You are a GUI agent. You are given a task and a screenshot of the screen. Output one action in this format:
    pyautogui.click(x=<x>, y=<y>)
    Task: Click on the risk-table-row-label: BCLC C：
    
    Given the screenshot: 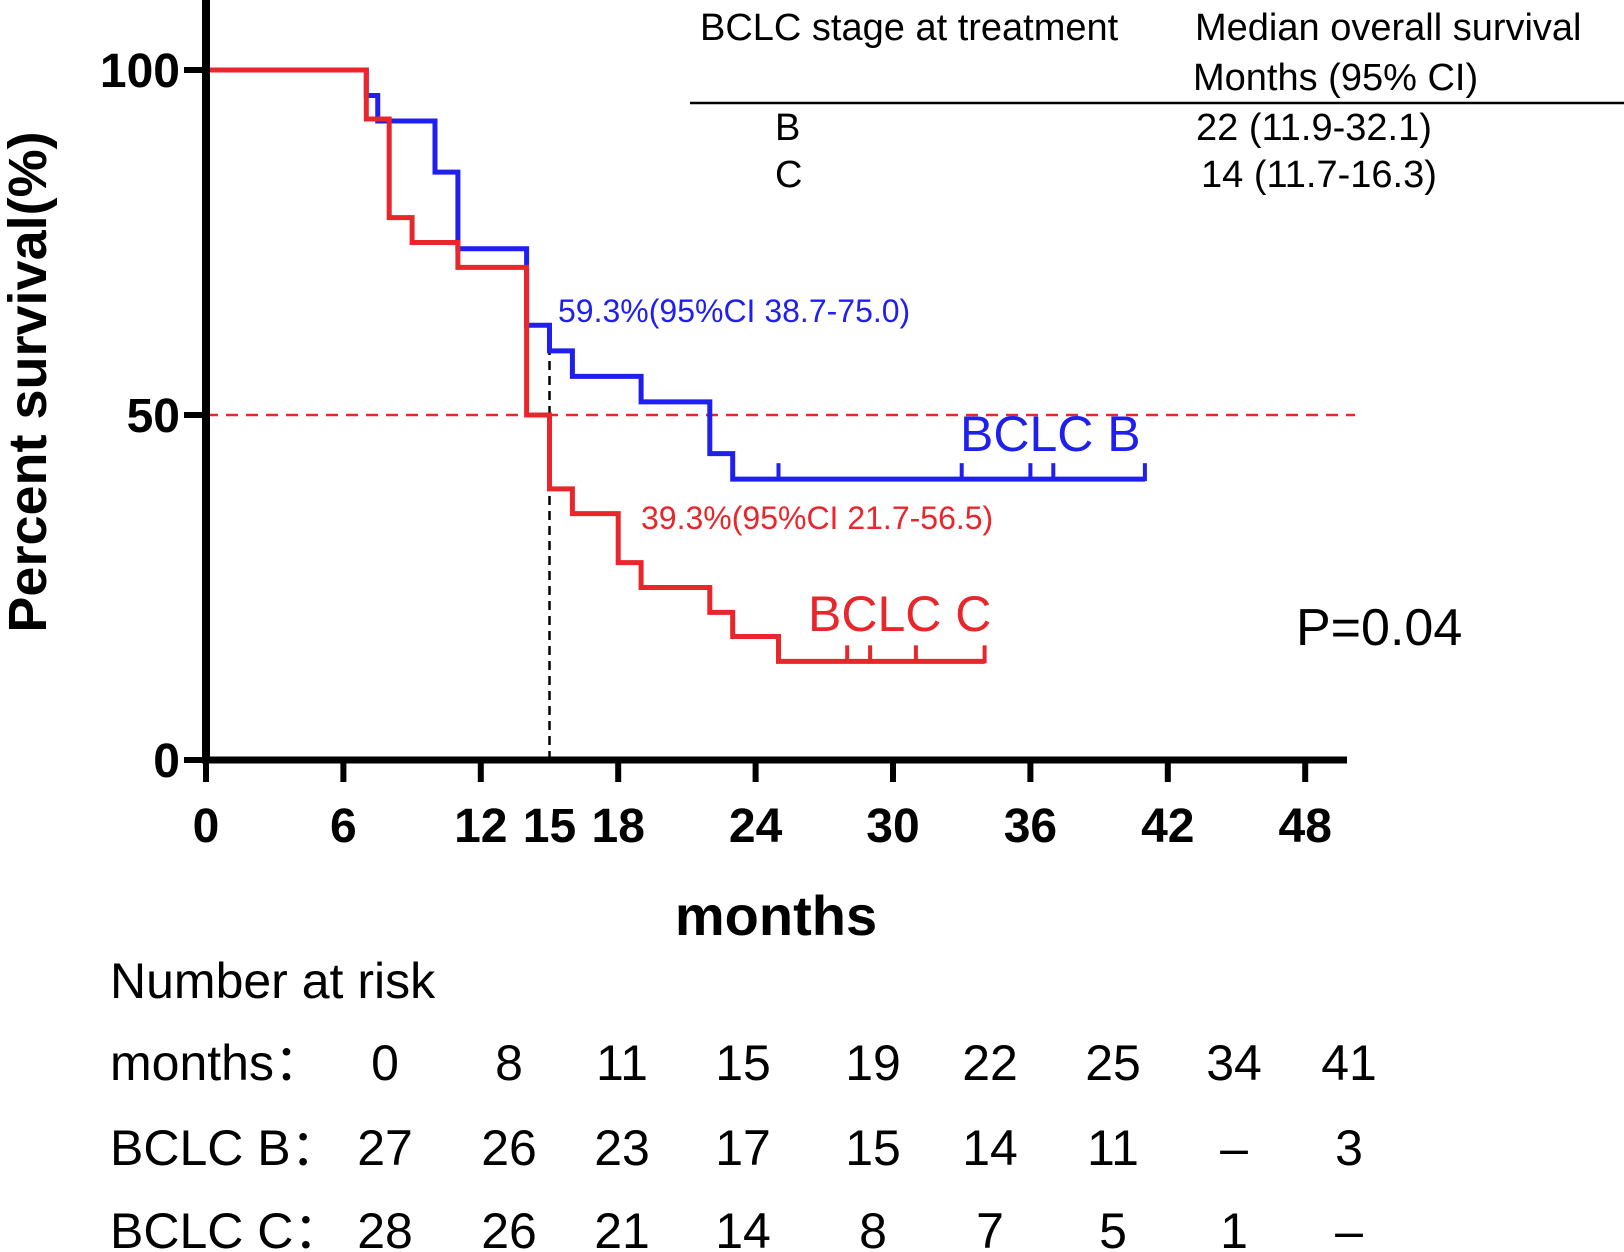 What is the action you would take?
    pyautogui.click(x=226, y=1227)
    